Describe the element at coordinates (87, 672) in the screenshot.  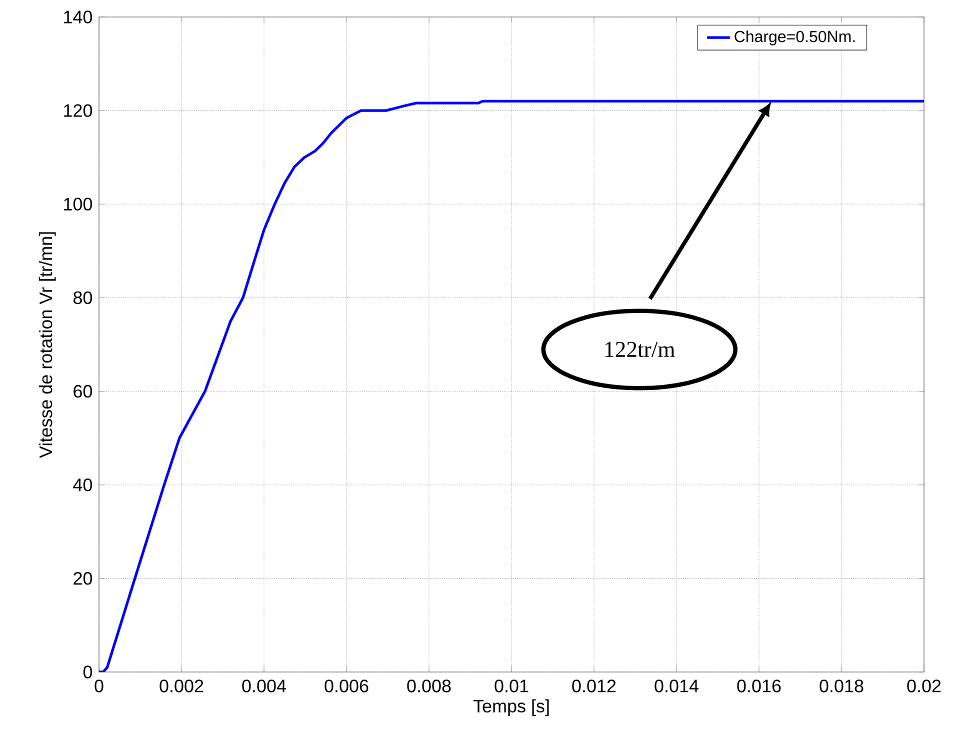
I see `y-tick-label: 0` at that location.